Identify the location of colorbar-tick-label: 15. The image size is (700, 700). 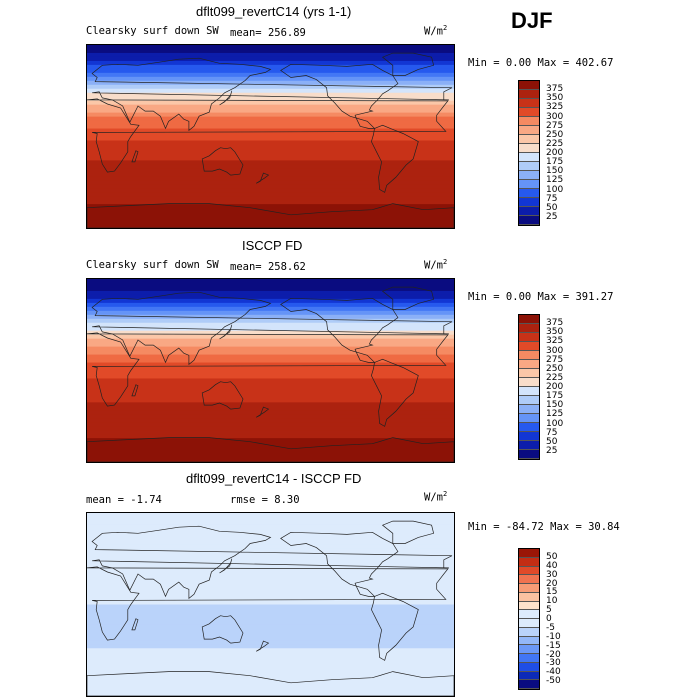
(552, 592).